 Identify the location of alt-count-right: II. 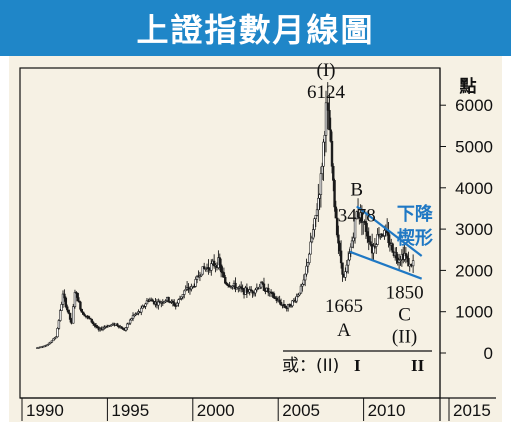
(418, 365).